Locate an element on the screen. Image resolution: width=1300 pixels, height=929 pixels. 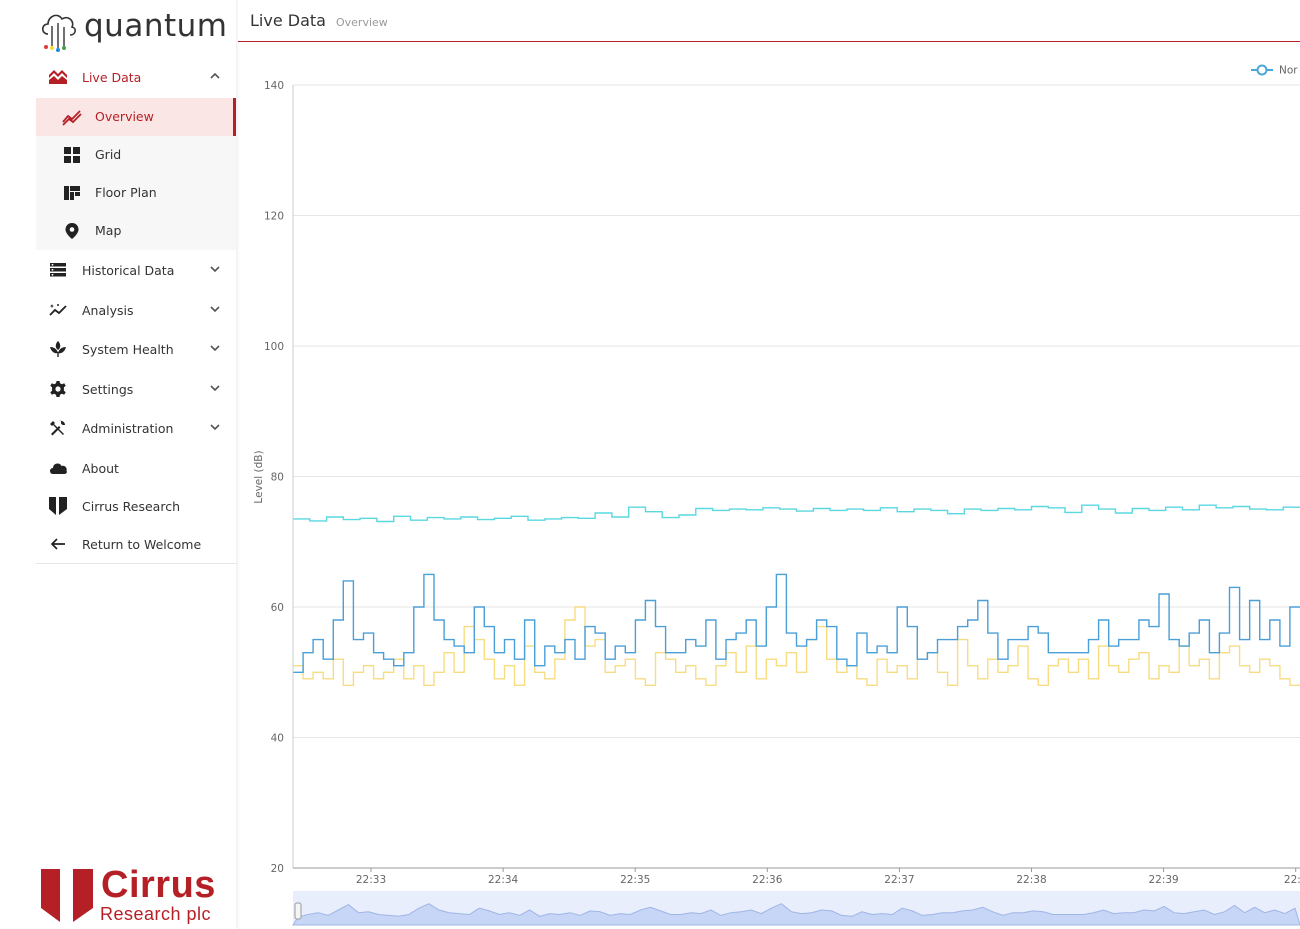
sidebar-item-overview: Overview is located at coordinates (136, 117).